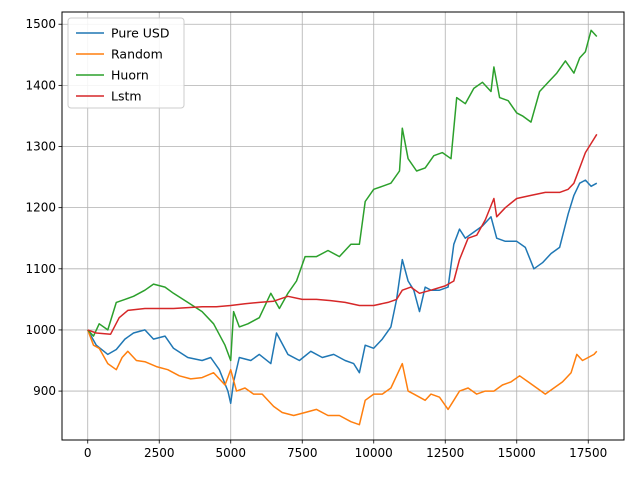 The height and width of the screenshot is (480, 640). What do you see at coordinates (137, 54) in the screenshot?
I see `legend-label-random: Random` at bounding box center [137, 54].